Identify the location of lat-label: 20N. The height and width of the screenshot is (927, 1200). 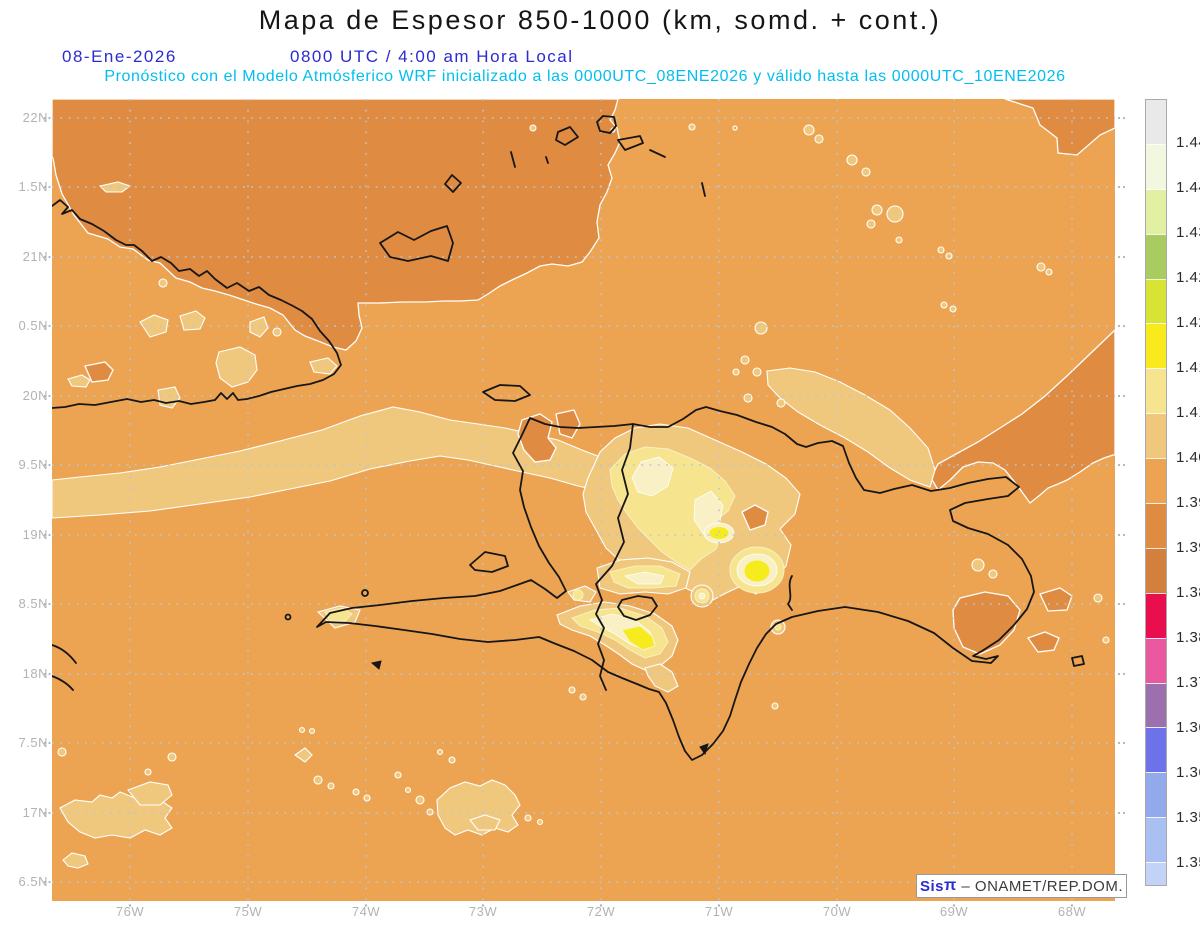
(35, 395).